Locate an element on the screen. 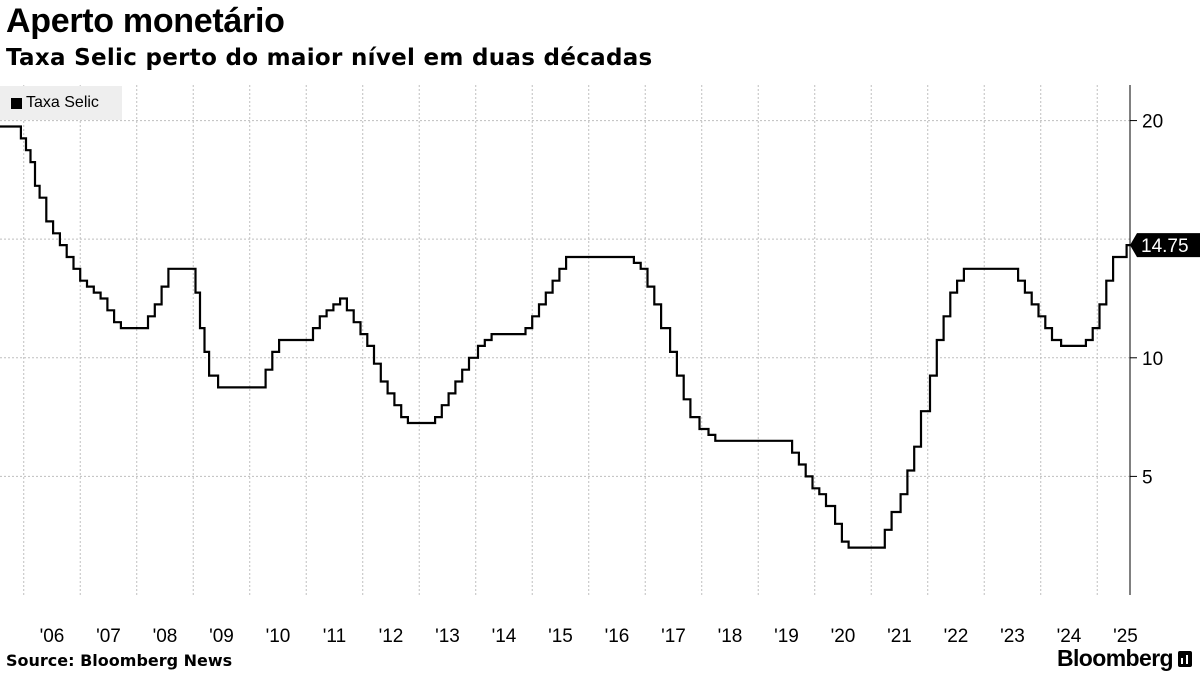 The image size is (1200, 675). x-tick-label: '12 is located at coordinates (391, 636).